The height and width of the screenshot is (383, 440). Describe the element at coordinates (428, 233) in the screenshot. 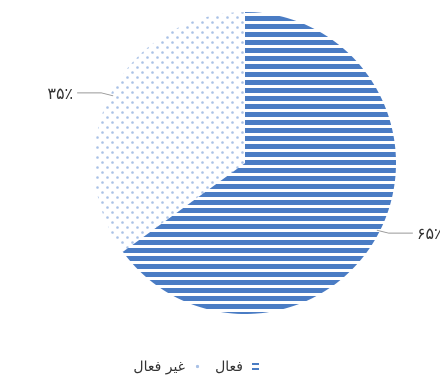

I see `data-label-0: ۶۵٪` at that location.